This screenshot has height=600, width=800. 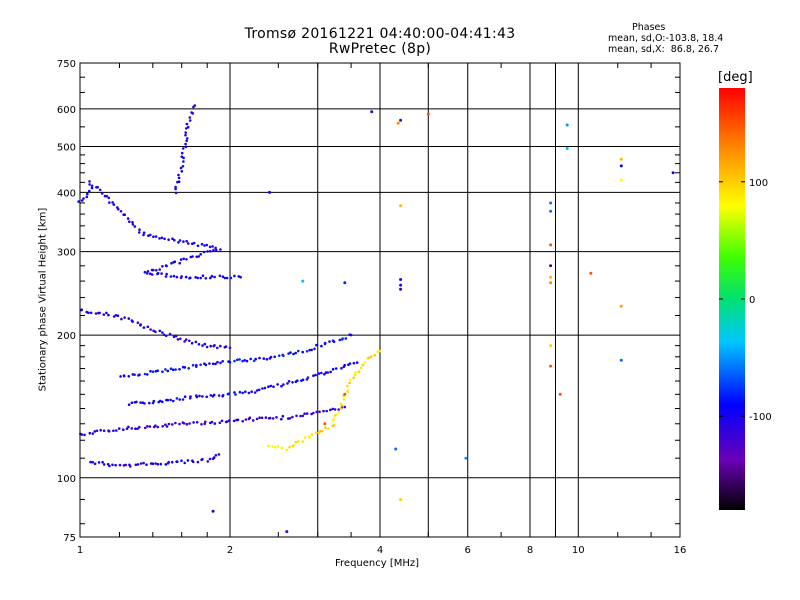 What do you see at coordinates (66, 336) in the screenshot?
I see `y-tick-label: 200` at bounding box center [66, 336].